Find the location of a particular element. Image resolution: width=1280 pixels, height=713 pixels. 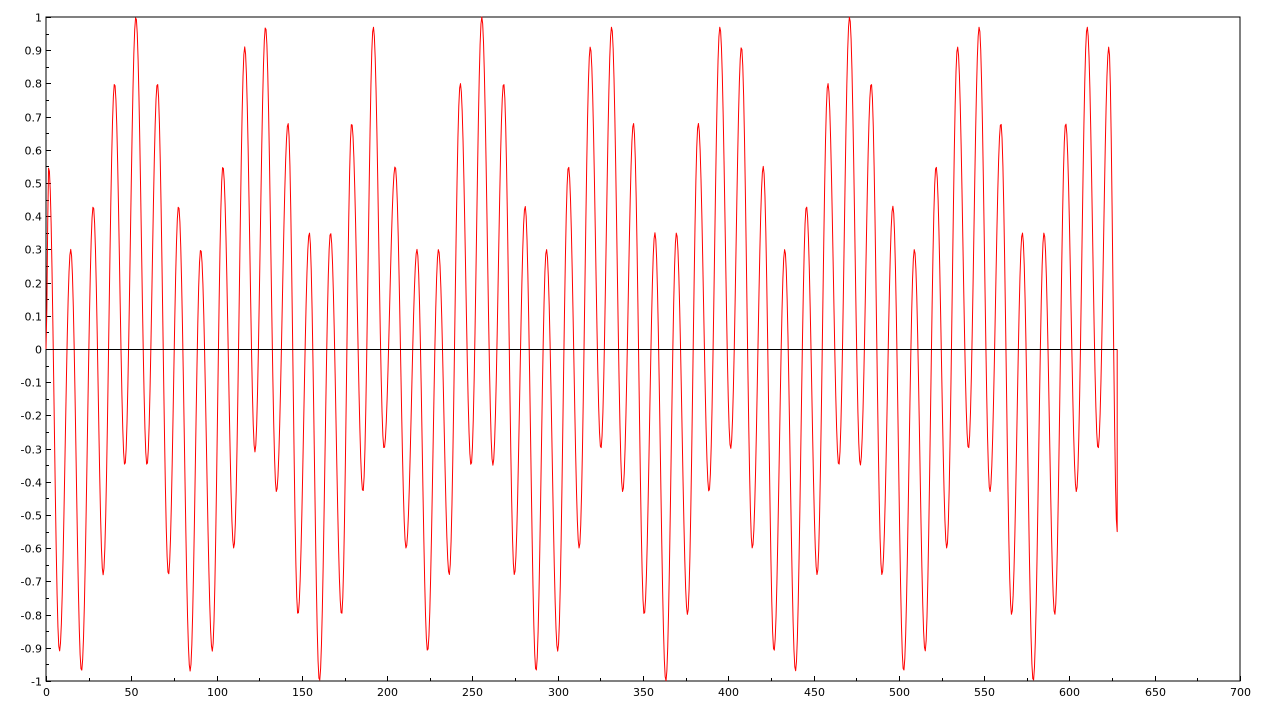

y-tick-label: 0.1 is located at coordinates (34, 317).